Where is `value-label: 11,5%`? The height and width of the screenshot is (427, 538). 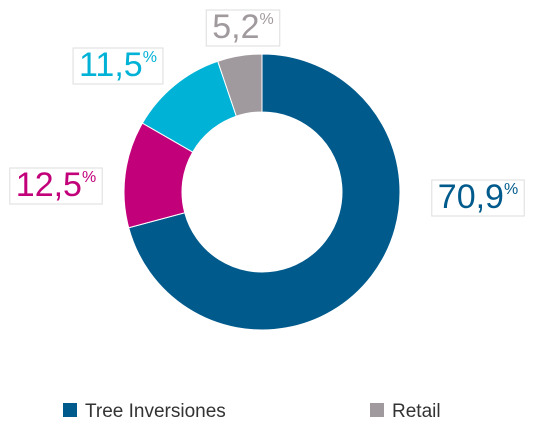 value-label: 11,5% is located at coordinates (118, 65).